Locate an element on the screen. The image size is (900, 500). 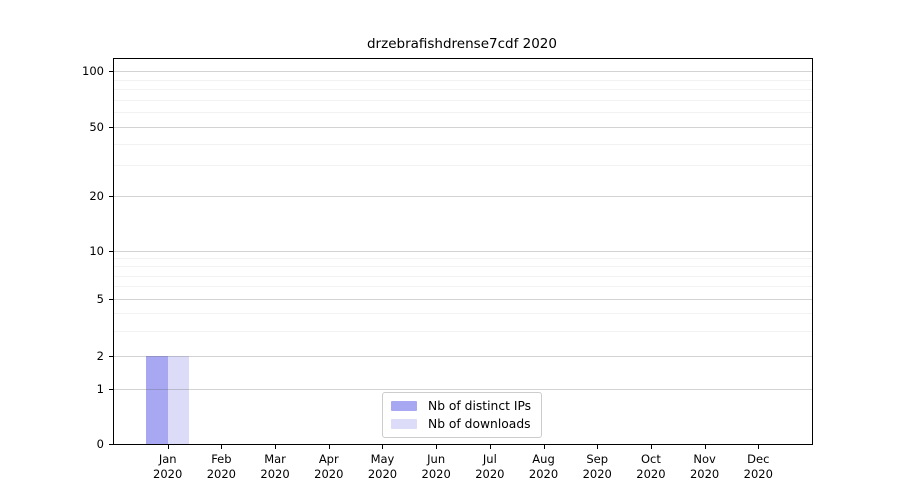
legend-entry-1: Nb of downloads is located at coordinates (461, 424).